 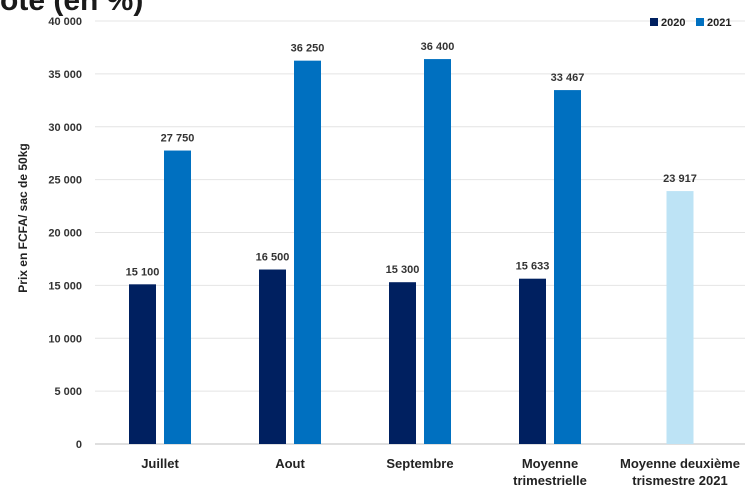 I want to click on legend-swatch-2021, so click(x=700, y=22).